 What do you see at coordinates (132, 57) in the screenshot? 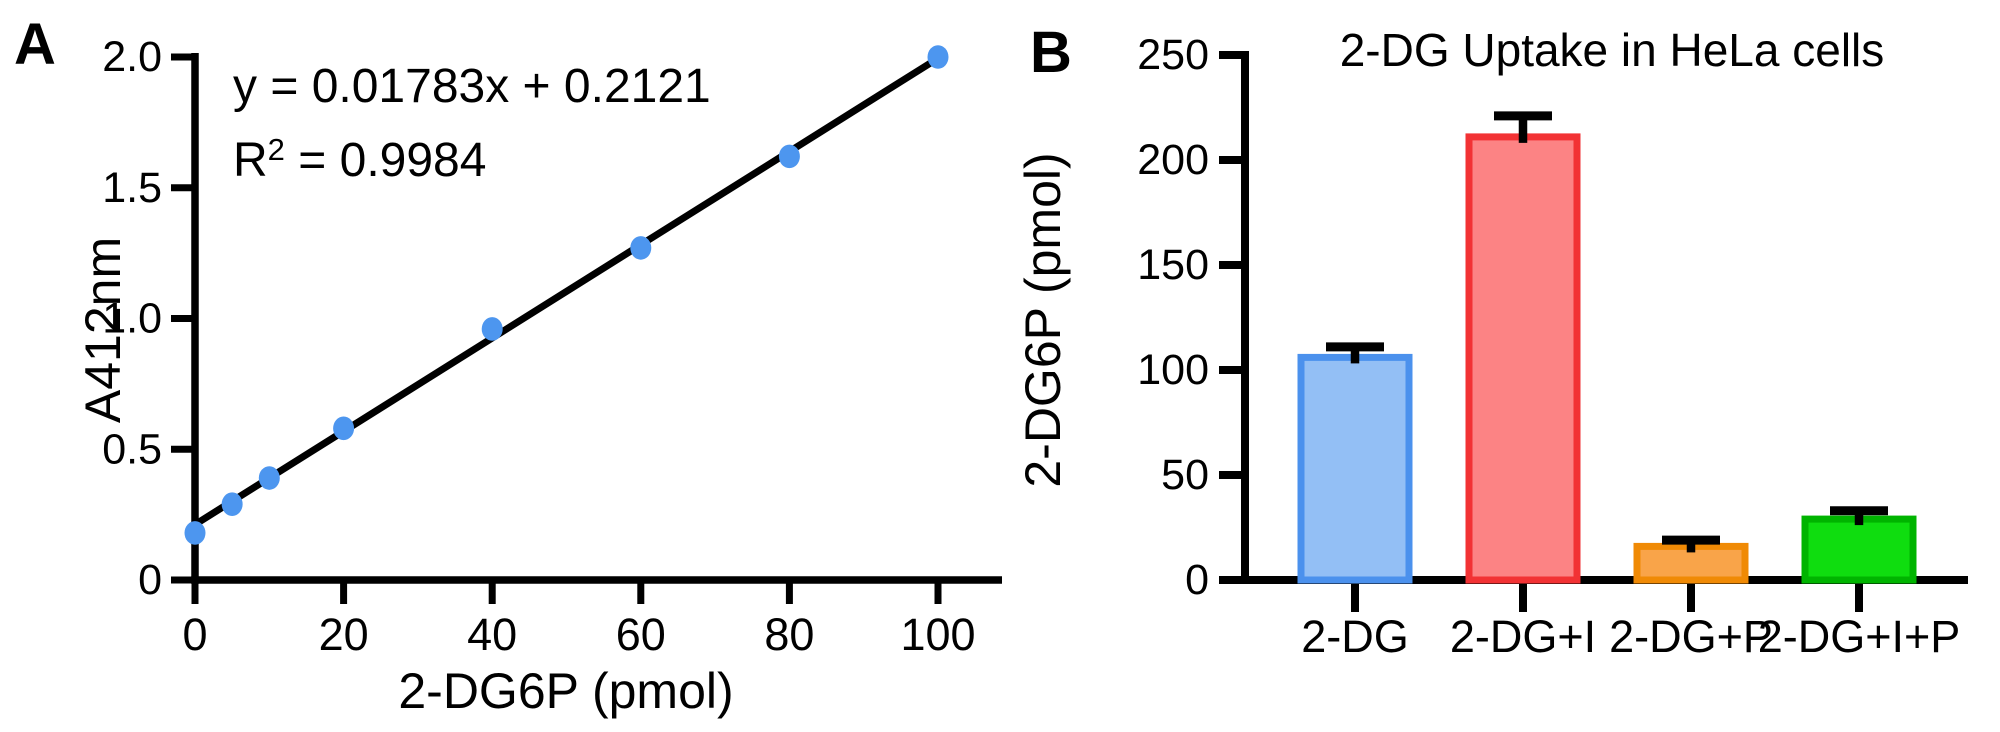
I see `a-y-tick-label: 2.0` at bounding box center [132, 57].